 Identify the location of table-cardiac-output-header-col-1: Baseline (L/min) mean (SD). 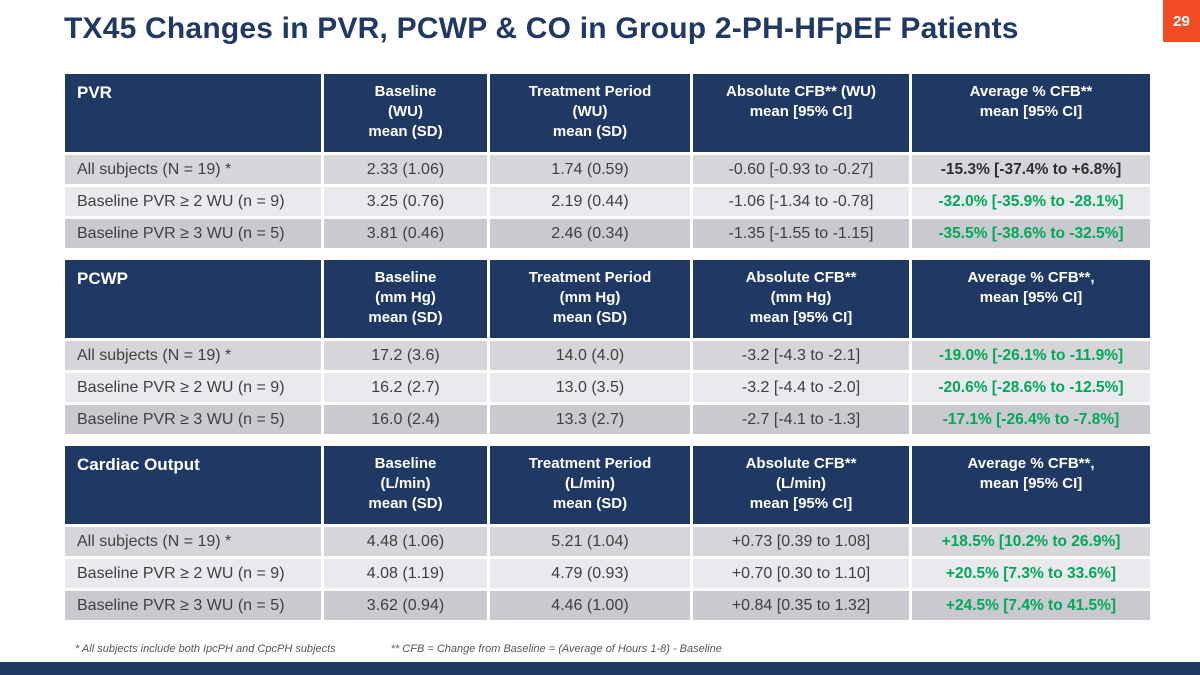
(405, 485).